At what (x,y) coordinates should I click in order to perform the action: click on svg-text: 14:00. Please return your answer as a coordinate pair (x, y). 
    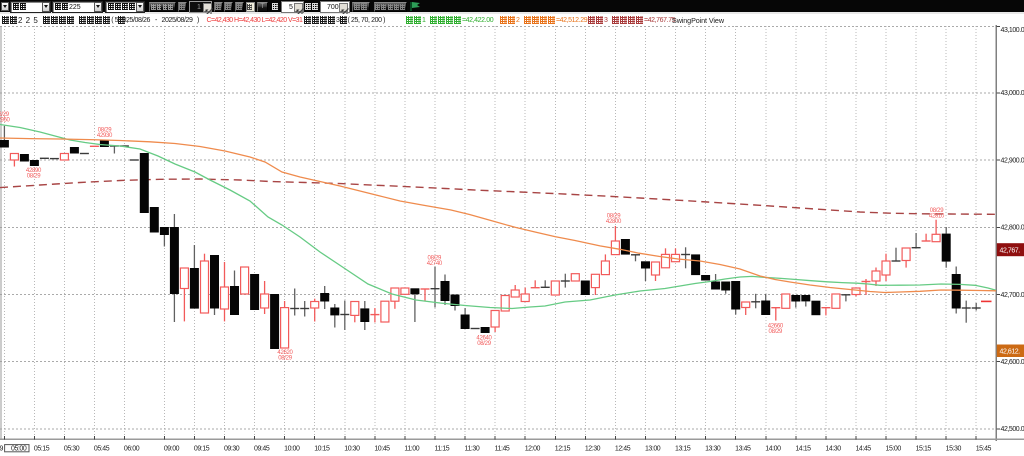
    Looking at the image, I should click on (773, 449).